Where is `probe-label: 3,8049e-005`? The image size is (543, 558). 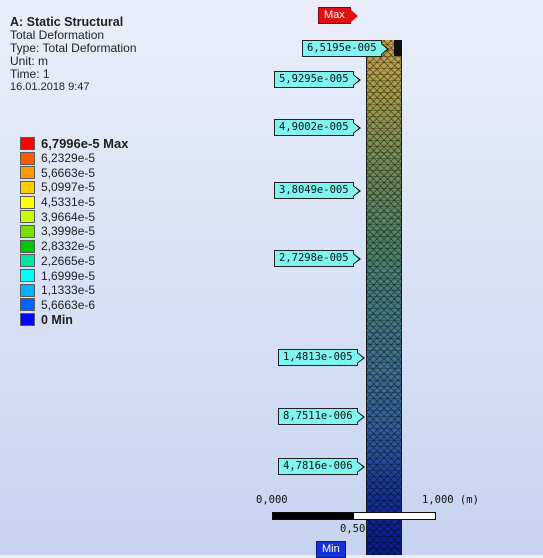 probe-label: 3,8049e-005 is located at coordinates (317, 190).